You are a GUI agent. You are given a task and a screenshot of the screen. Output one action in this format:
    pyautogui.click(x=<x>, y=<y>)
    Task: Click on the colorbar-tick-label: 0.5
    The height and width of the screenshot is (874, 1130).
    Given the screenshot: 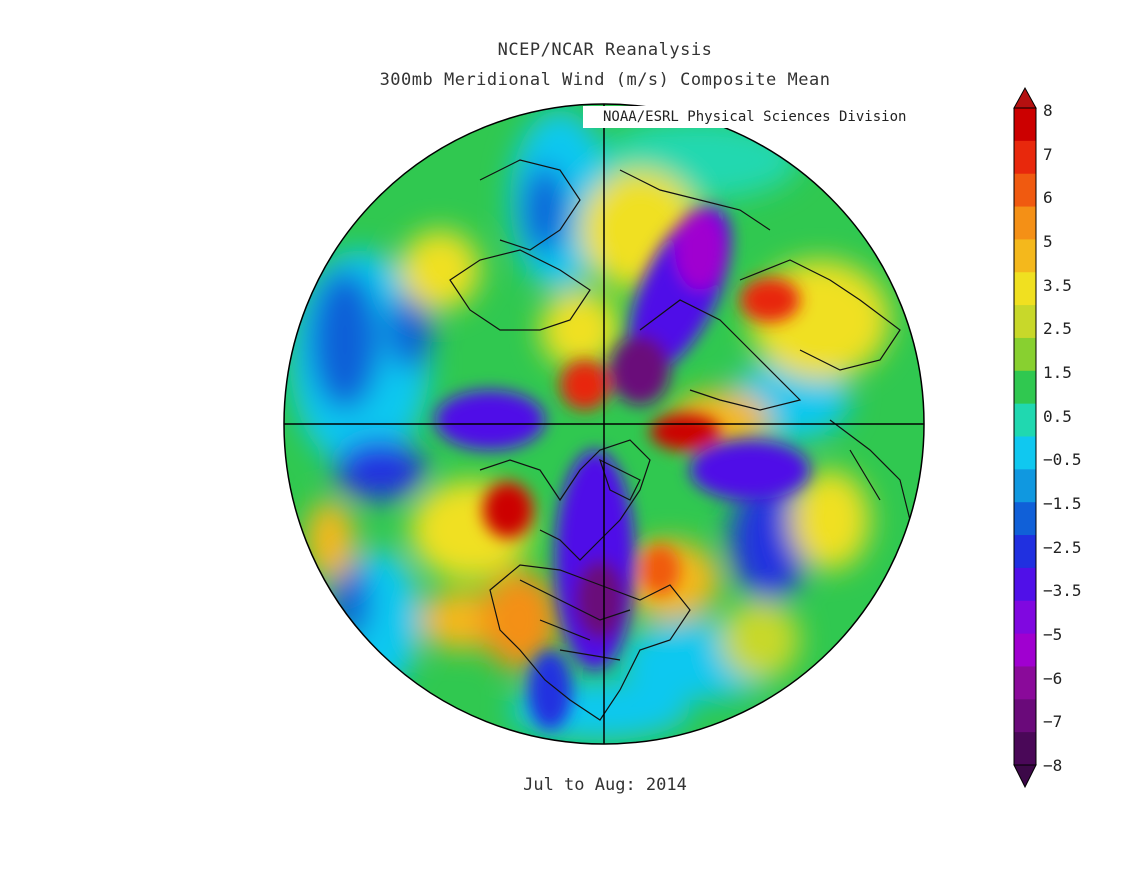 What is the action you would take?
    pyautogui.click(x=1057, y=416)
    